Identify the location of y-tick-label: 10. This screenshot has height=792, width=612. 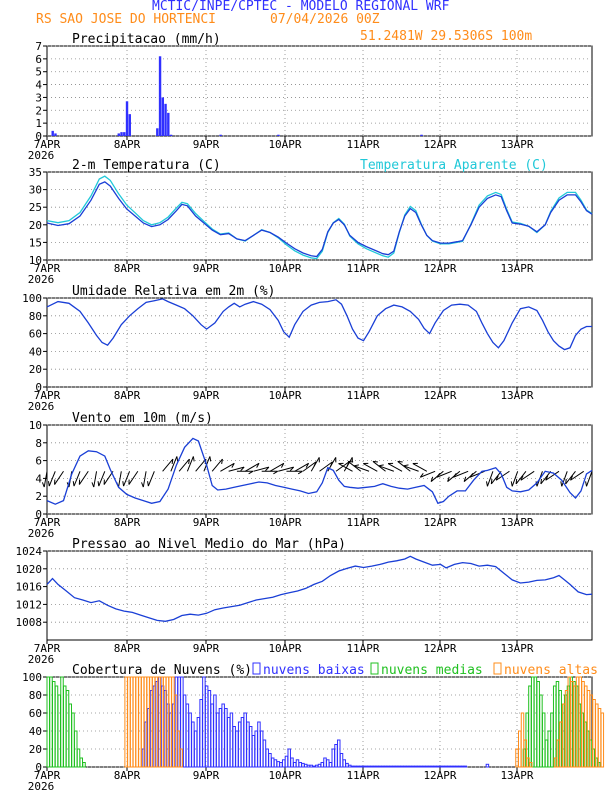
(35, 260).